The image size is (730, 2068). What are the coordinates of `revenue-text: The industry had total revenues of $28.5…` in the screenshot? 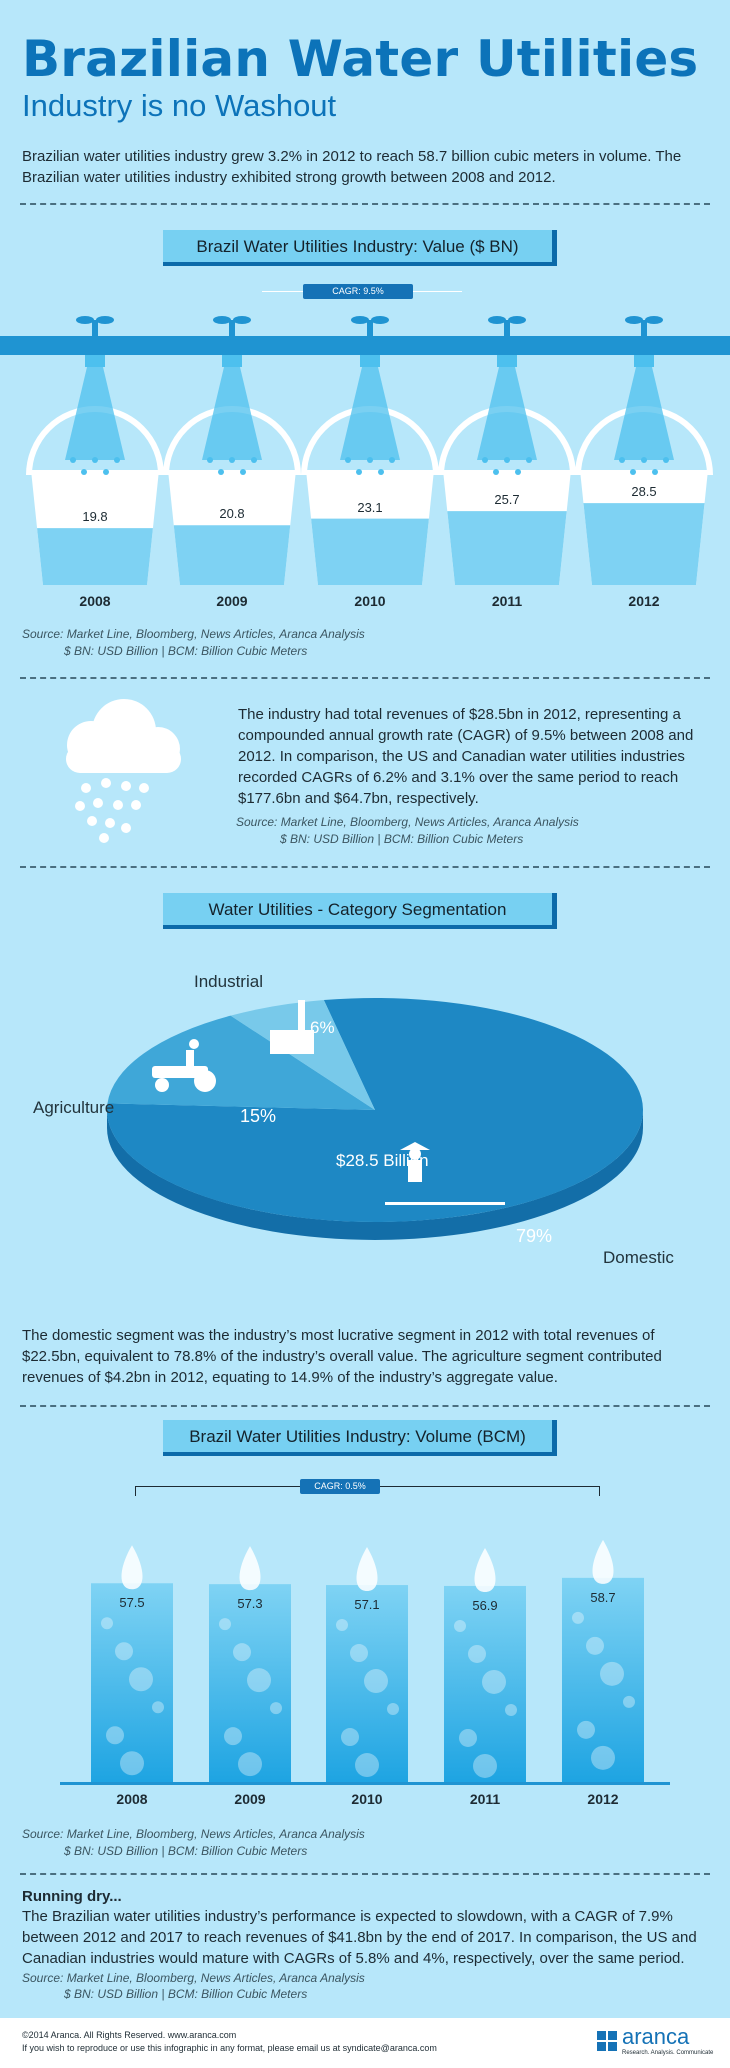 It's located at (466, 756).